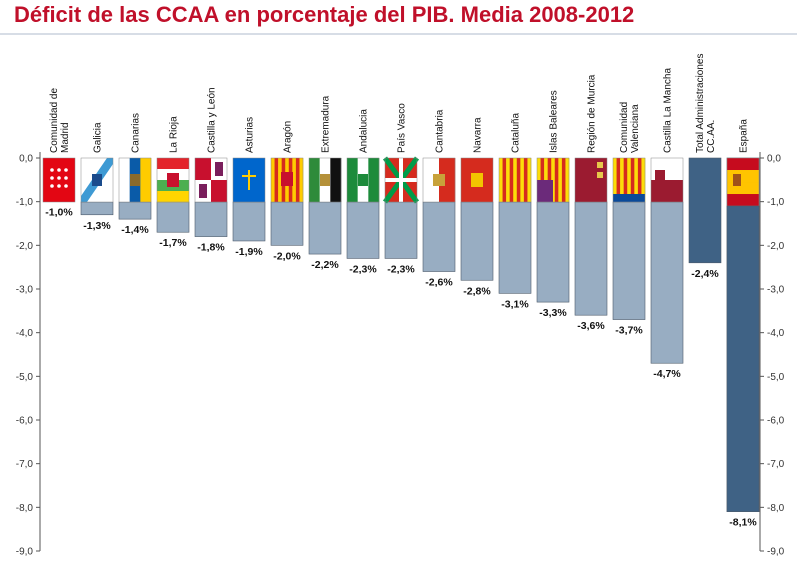 The height and width of the screenshot is (570, 797). Describe the element at coordinates (743, 523) in the screenshot. I see `value-label: -8,1%` at that location.